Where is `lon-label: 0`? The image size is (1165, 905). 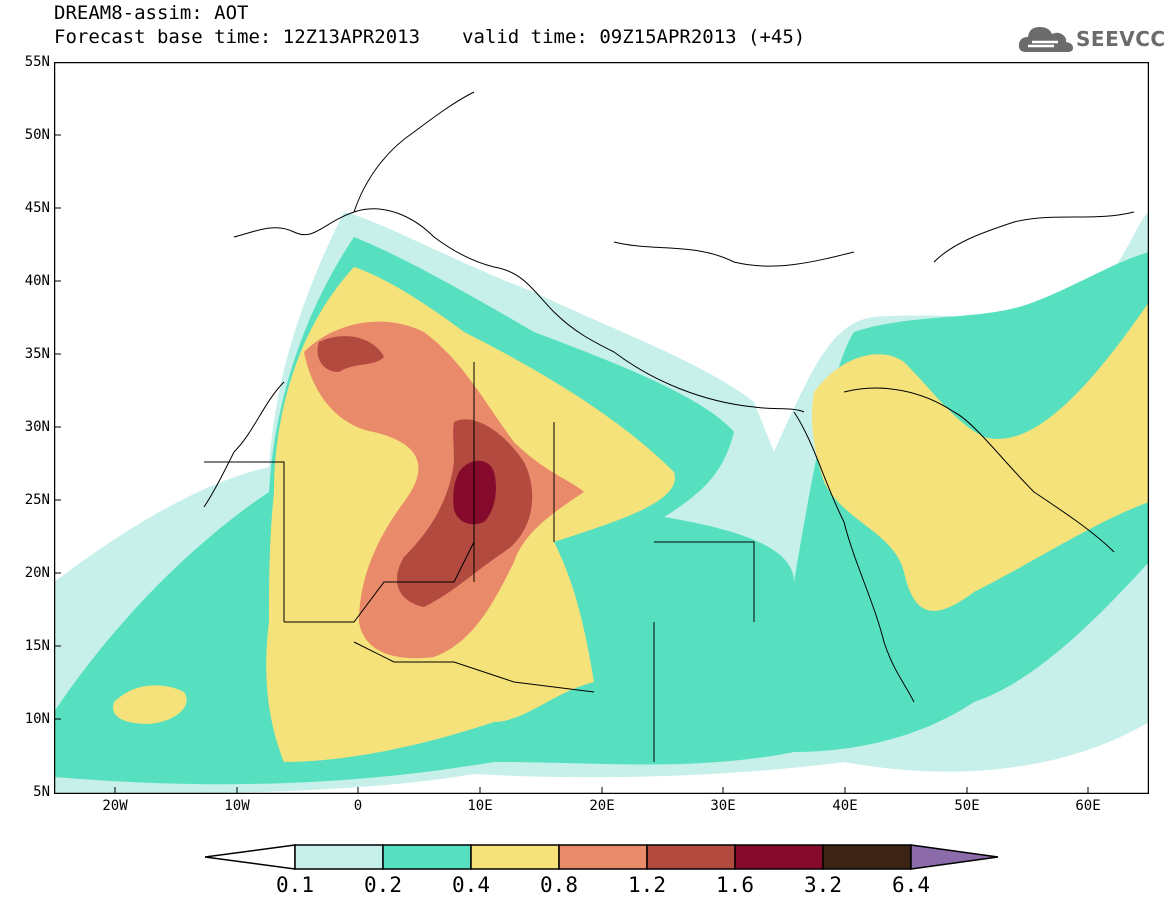
lon-label: 0 is located at coordinates (358, 806).